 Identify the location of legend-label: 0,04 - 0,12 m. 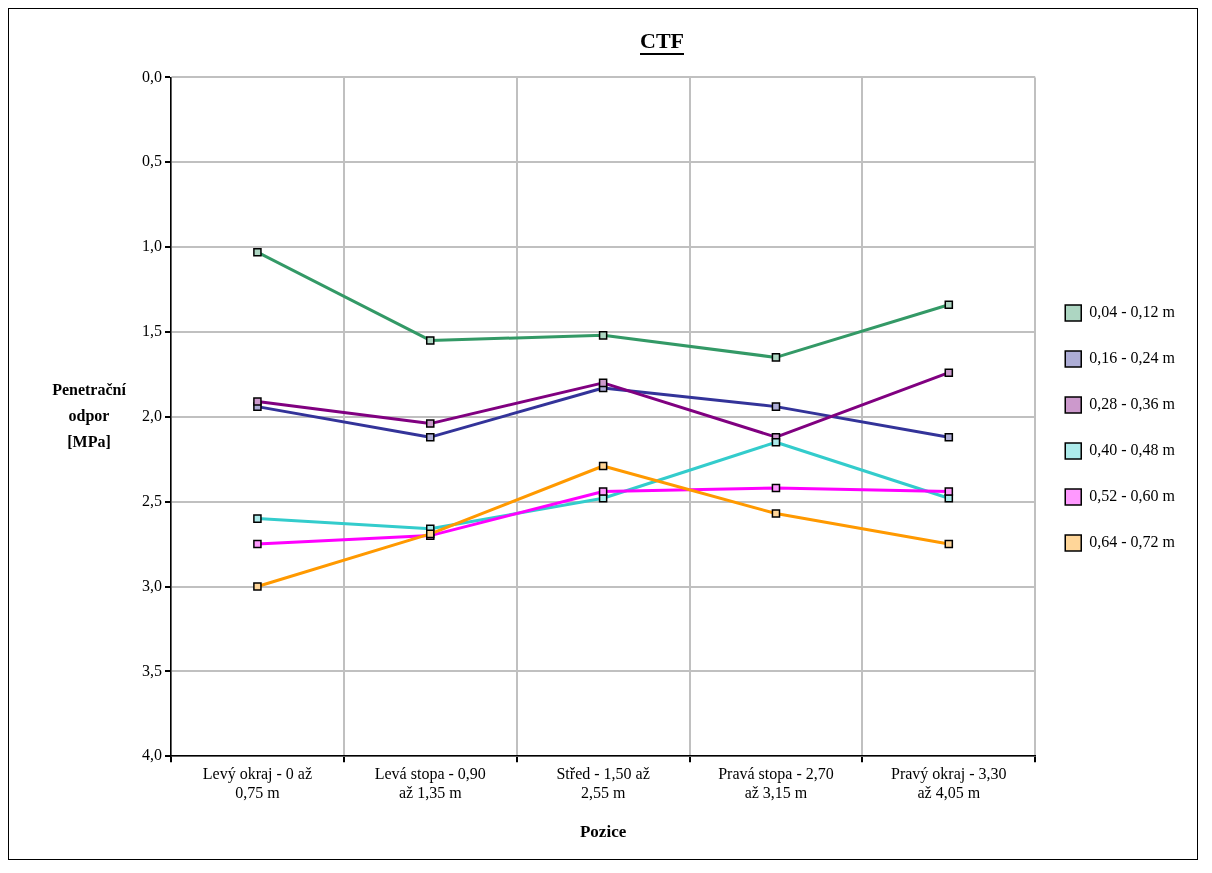
(1132, 312).